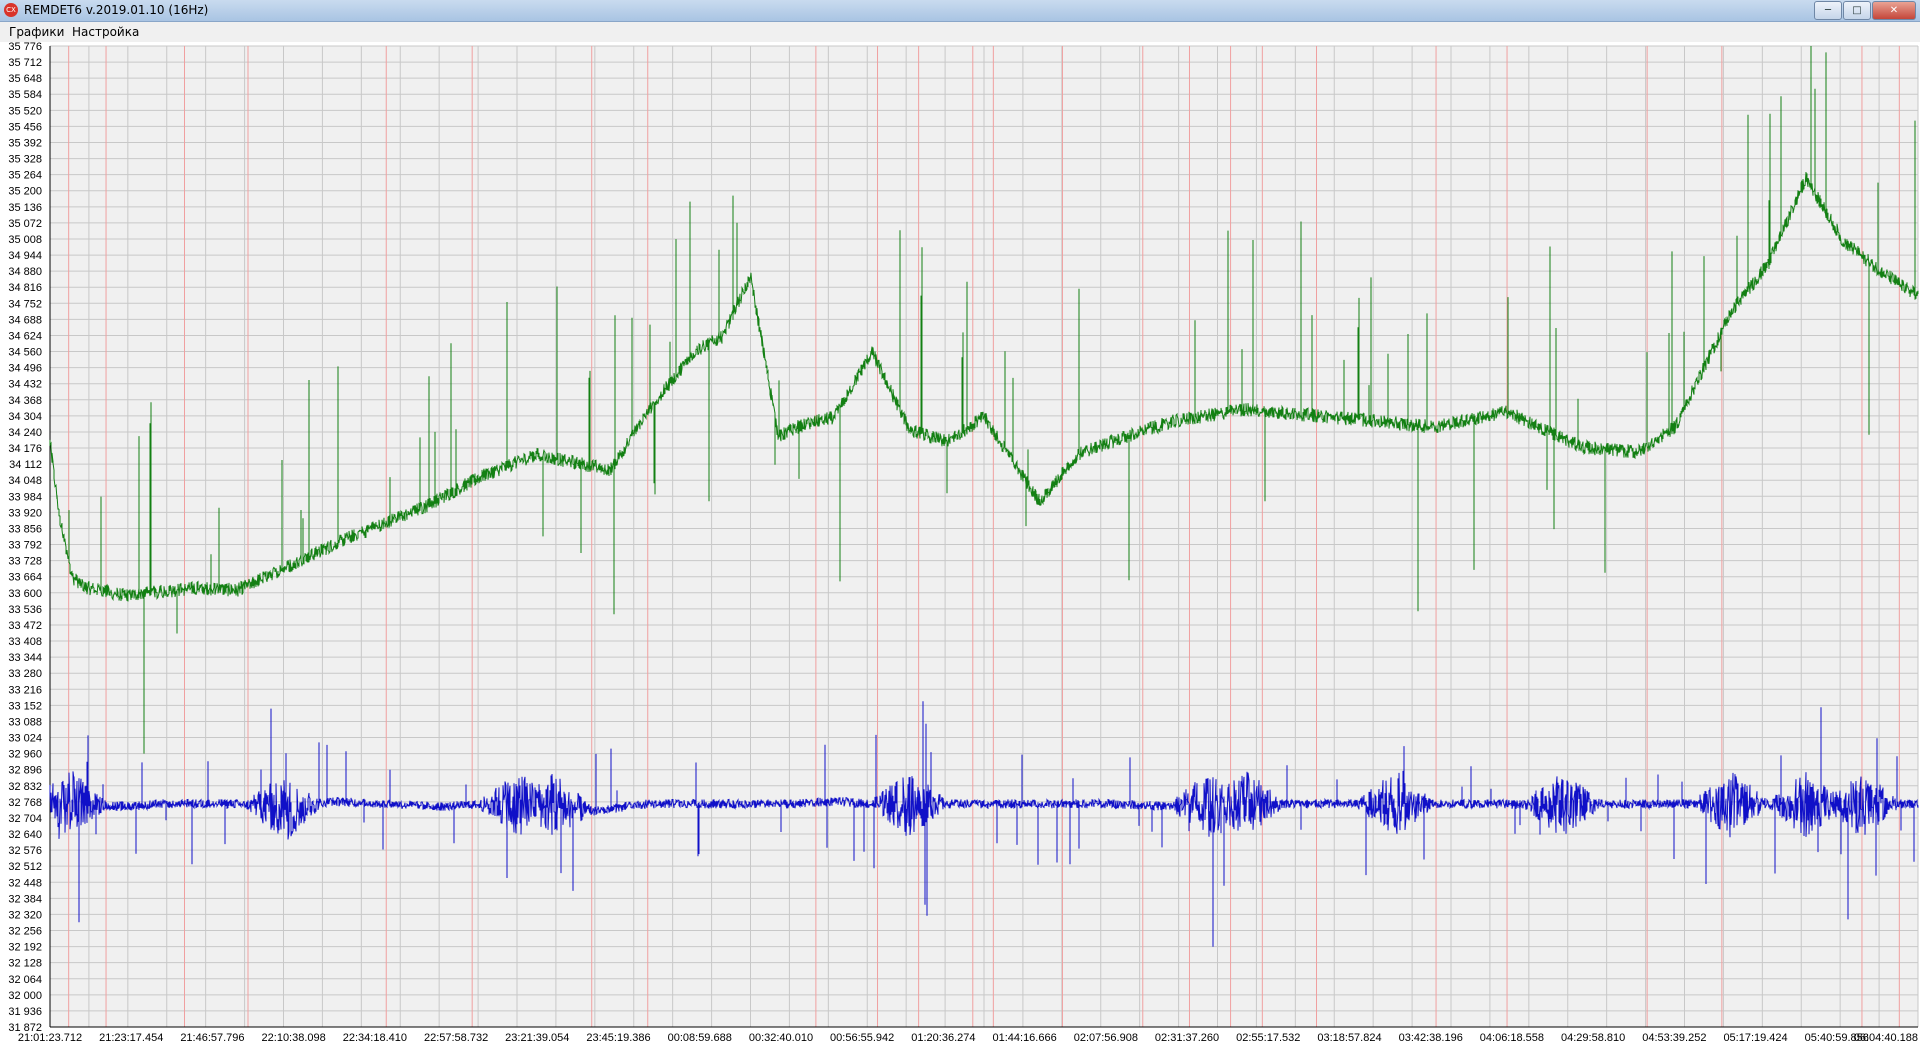 The height and width of the screenshot is (1050, 1920). I want to click on menu-item-graphs: Графики, so click(37, 32).